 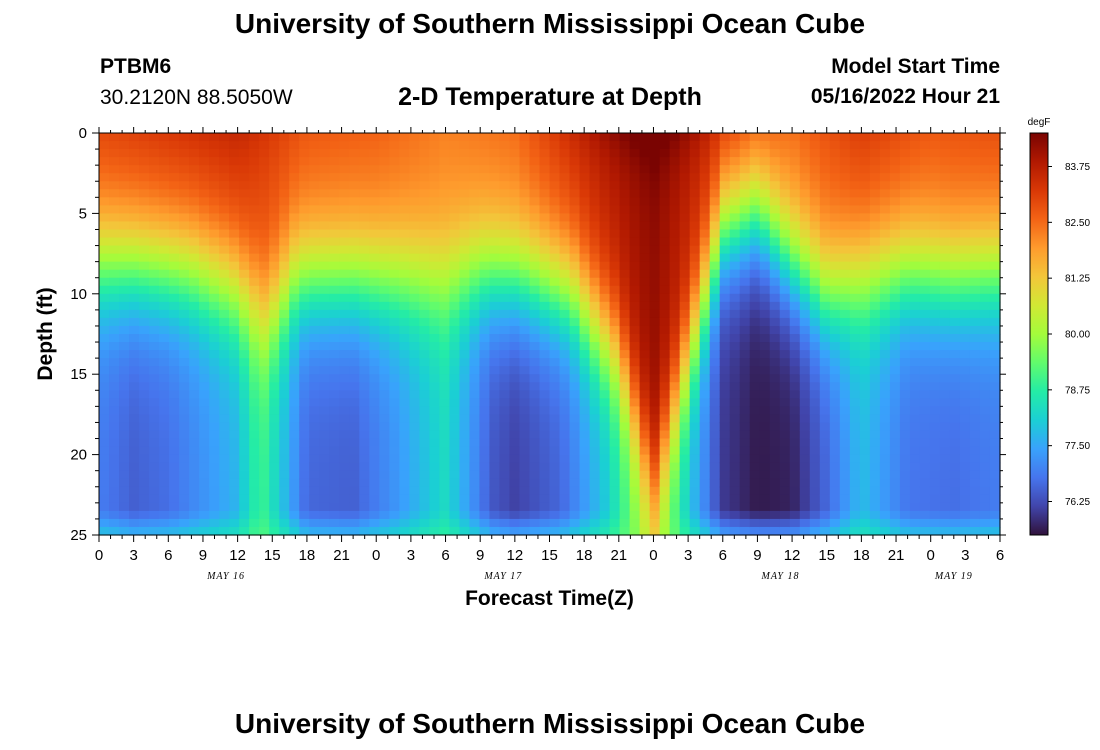 What do you see at coordinates (445, 555) in the screenshot?
I see `x-tick-label: 6` at bounding box center [445, 555].